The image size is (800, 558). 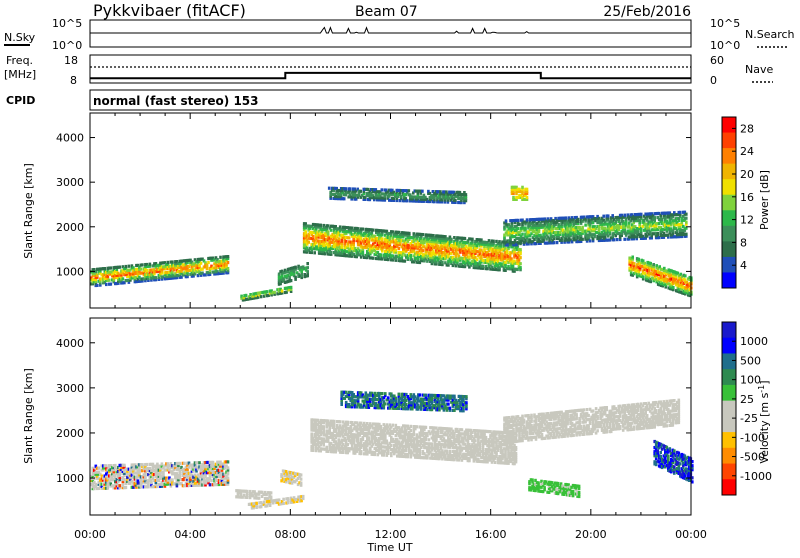 I want to click on freq-unit-label: [MHz], so click(x=20, y=74).